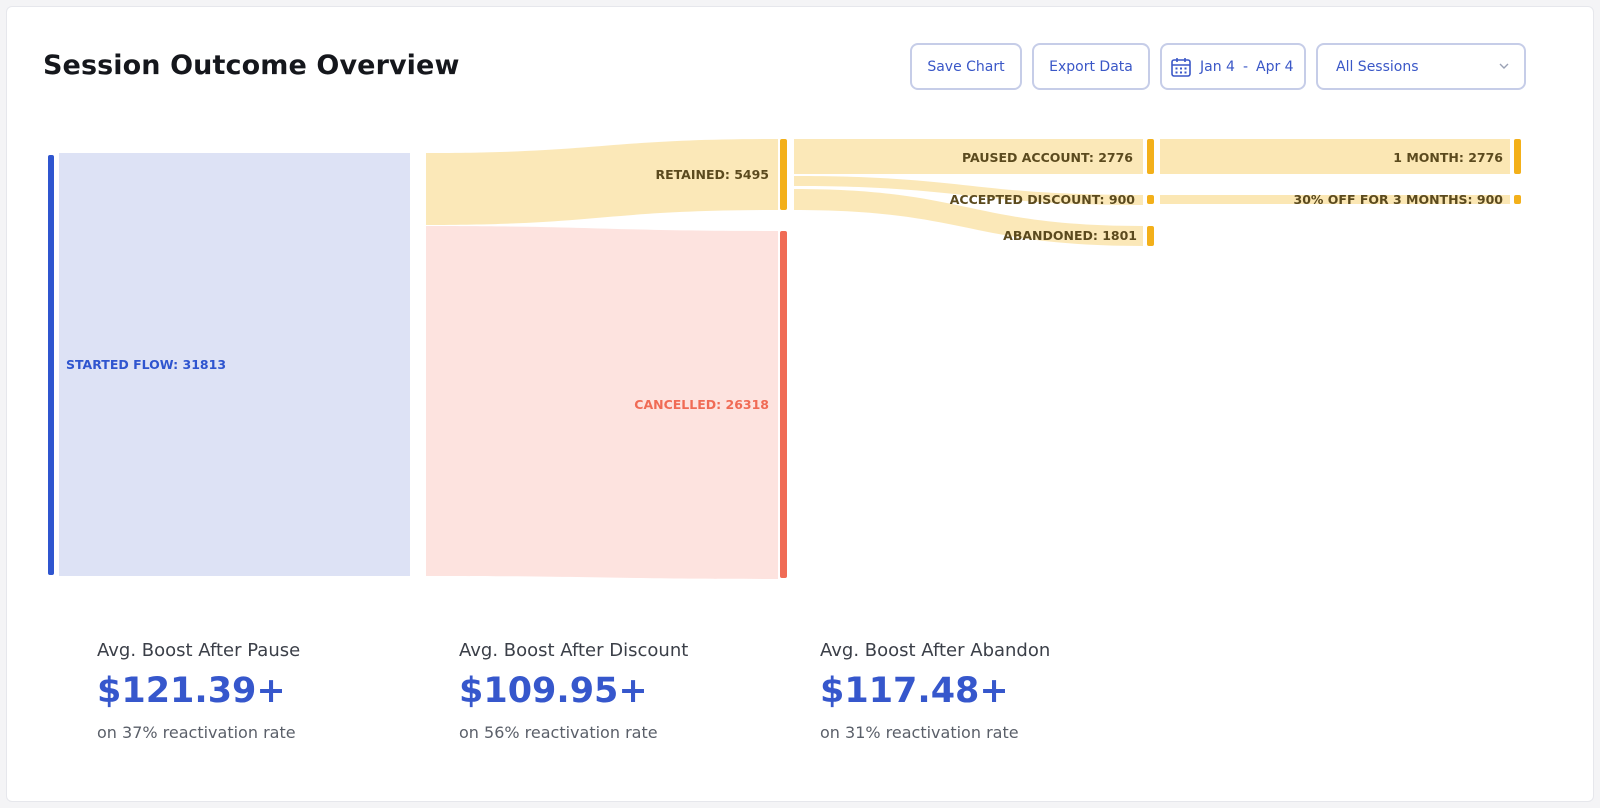  Describe the element at coordinates (199, 650) in the screenshot. I see `stat-label: Avg. Boost After Pause` at that location.